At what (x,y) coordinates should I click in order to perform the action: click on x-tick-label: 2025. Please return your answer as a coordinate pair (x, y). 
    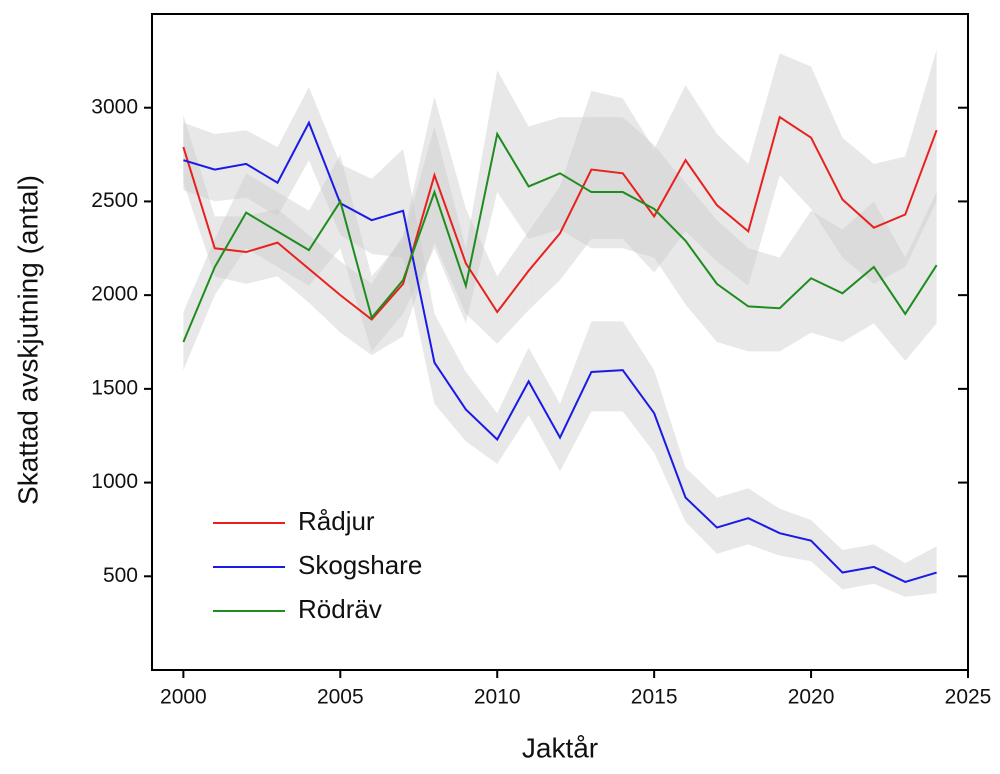
    Looking at the image, I should click on (968, 697).